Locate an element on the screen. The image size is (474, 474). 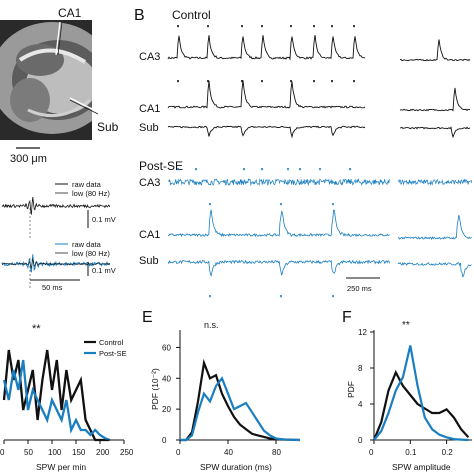
panel-e-significance: n.s. is located at coordinates (211, 325).